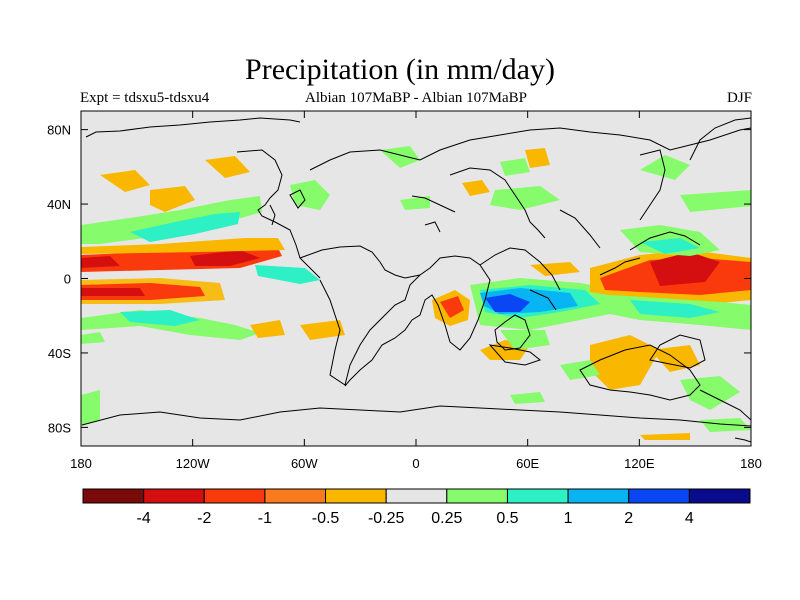 This screenshot has height=600, width=800. Describe the element at coordinates (739, 98) in the screenshot. I see `season-label: DJF` at that location.